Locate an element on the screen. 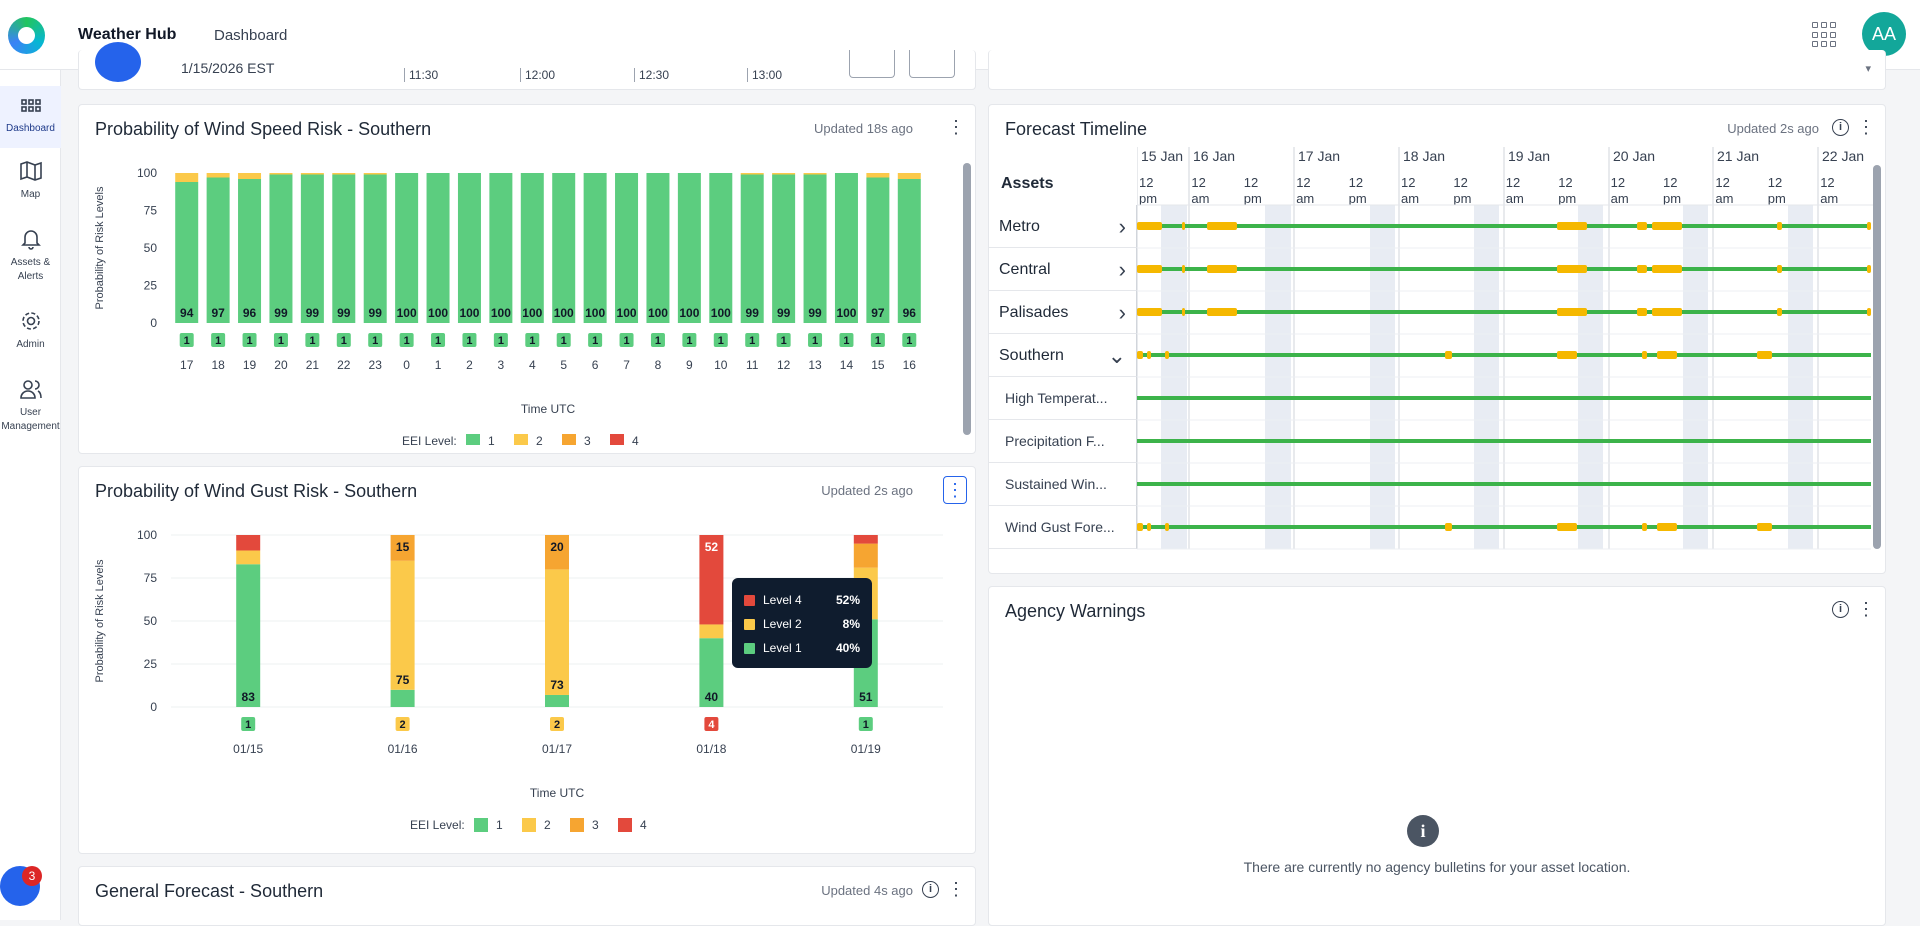  level2-swatch is located at coordinates (749, 624).